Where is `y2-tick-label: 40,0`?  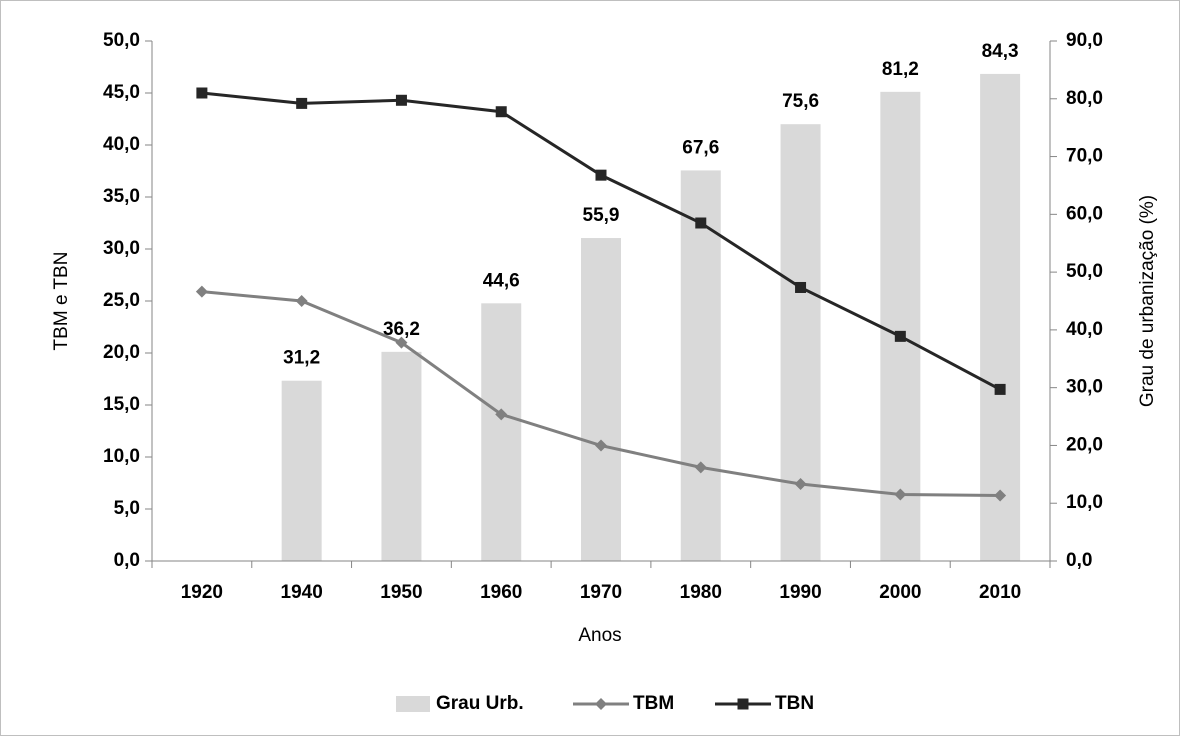
y2-tick-label: 40,0 is located at coordinates (1084, 329).